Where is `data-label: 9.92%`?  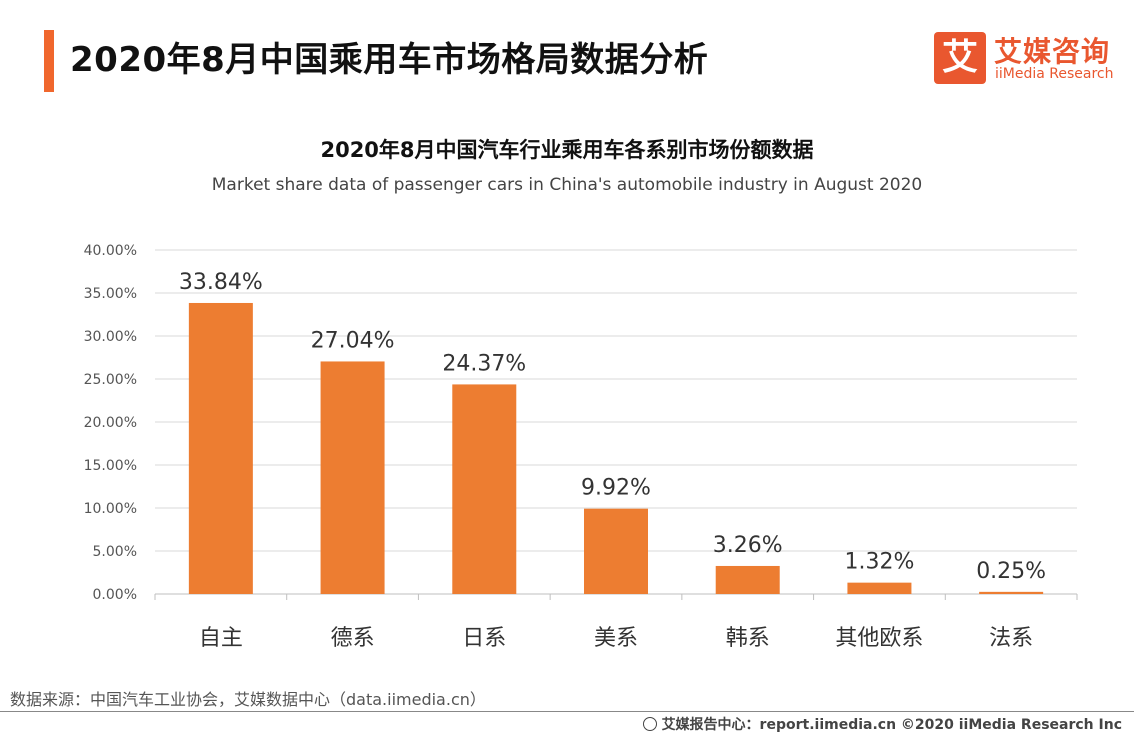 data-label: 9.92% is located at coordinates (616, 488).